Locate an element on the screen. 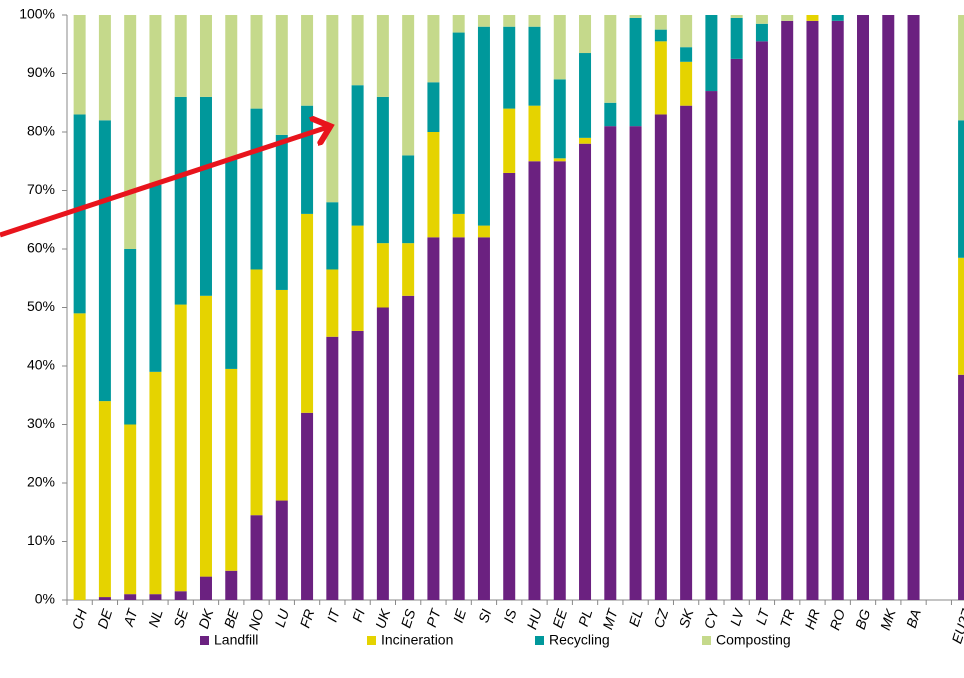 This screenshot has height=678, width=964. x-tick-label: RO is located at coordinates (837, 619).